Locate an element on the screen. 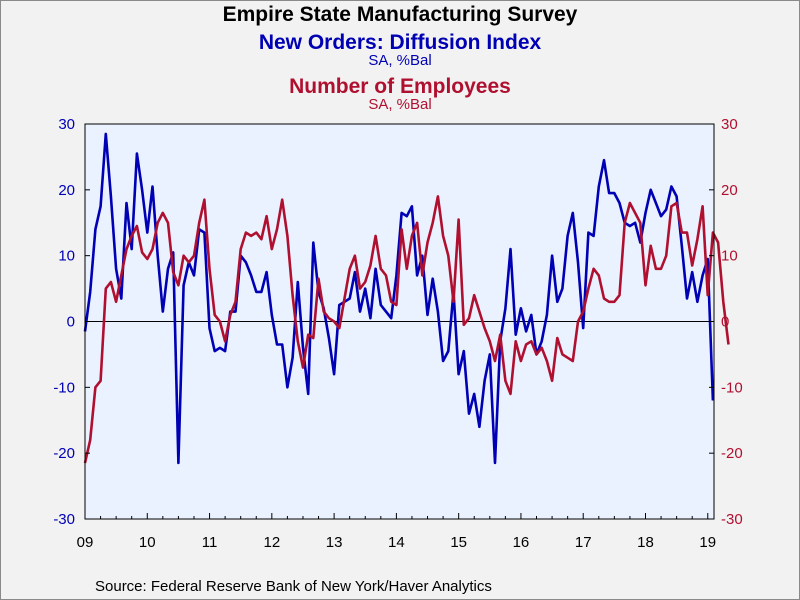  x-tick-label: 14 is located at coordinates (396, 542).